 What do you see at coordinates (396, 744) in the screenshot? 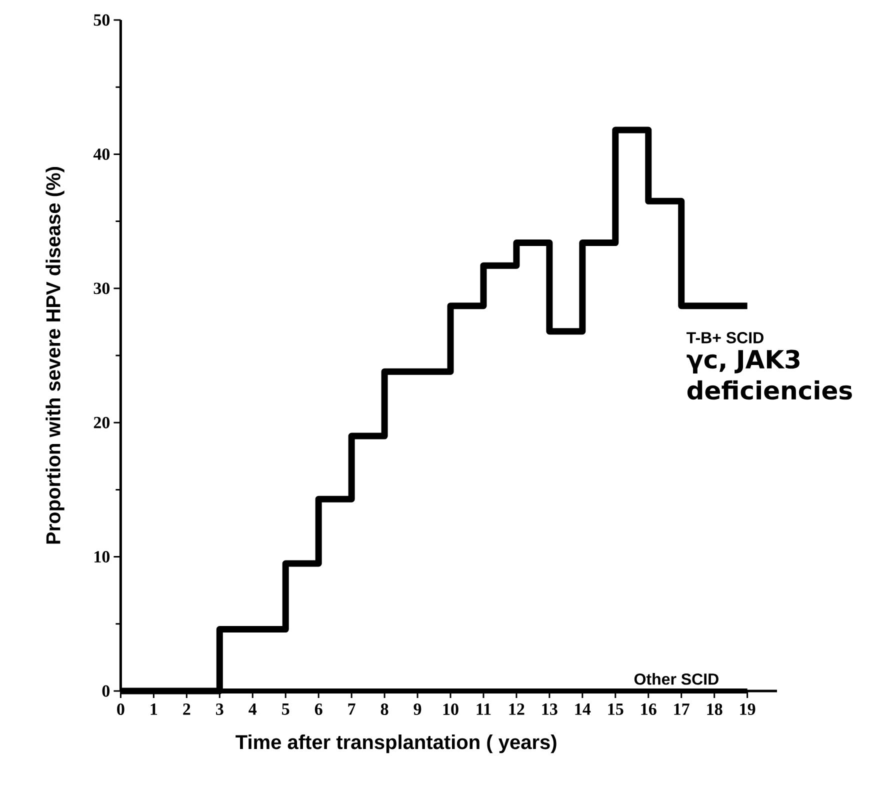
I see `x-axis-title: Time after transplantation ( years)` at bounding box center [396, 744].